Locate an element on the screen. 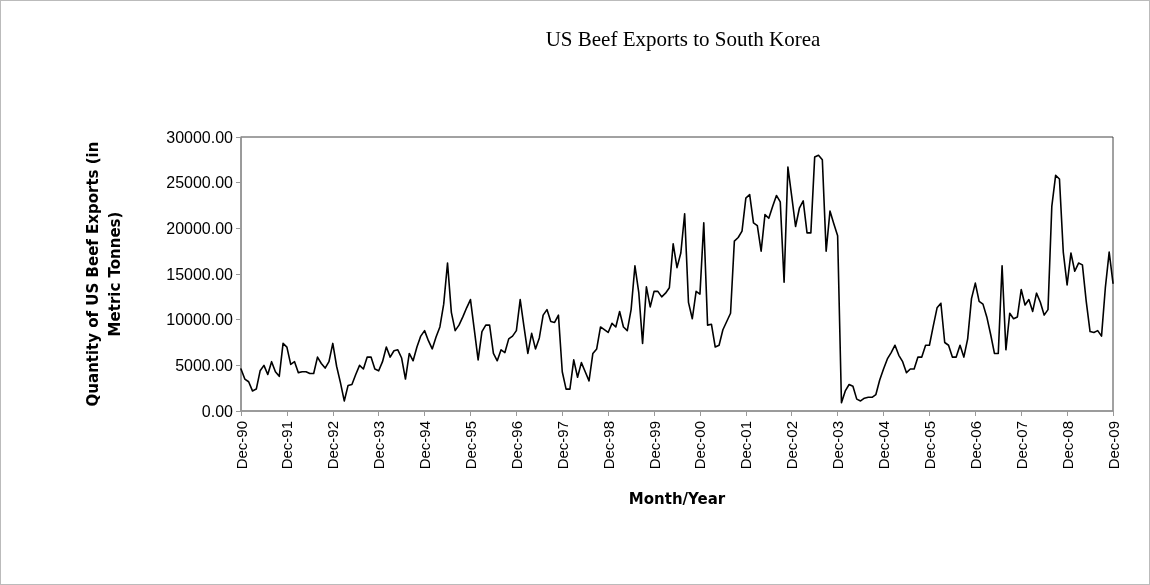 The height and width of the screenshot is (585, 1150). x-tick-label: Dec-07 is located at coordinates (1021, 445).